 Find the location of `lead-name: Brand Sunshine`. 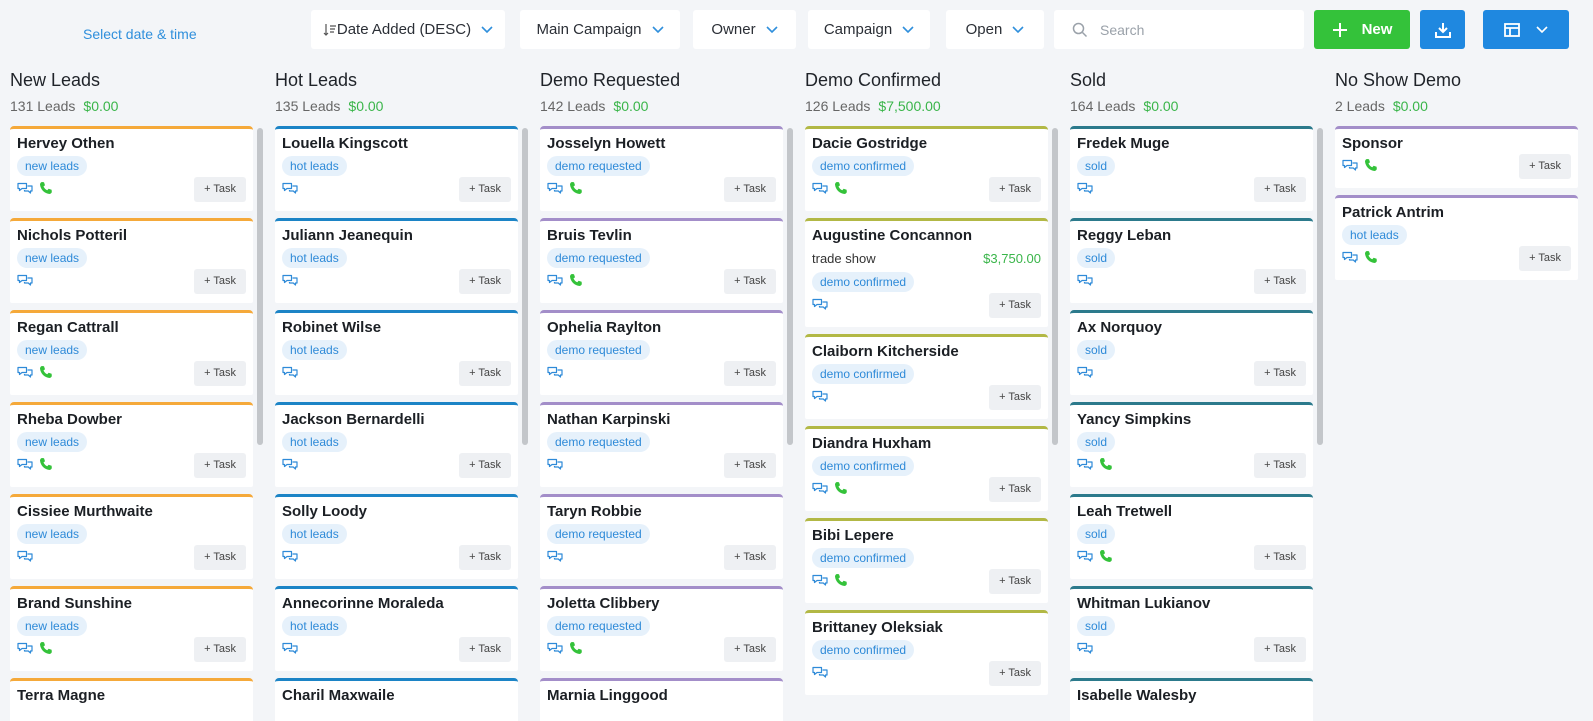

lead-name: Brand Sunshine is located at coordinates (75, 603).